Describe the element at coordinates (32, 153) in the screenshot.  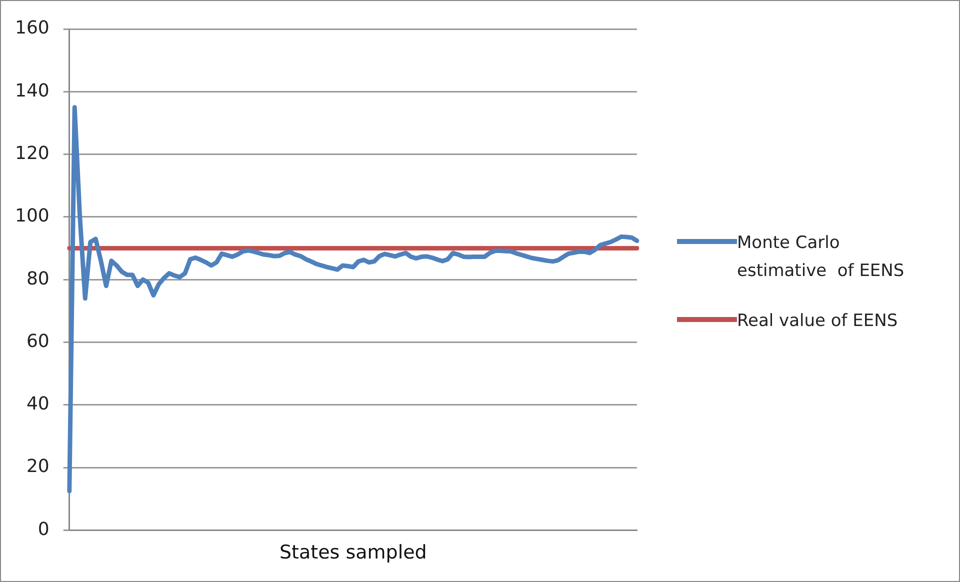
I see `y-tick-label: 120` at that location.